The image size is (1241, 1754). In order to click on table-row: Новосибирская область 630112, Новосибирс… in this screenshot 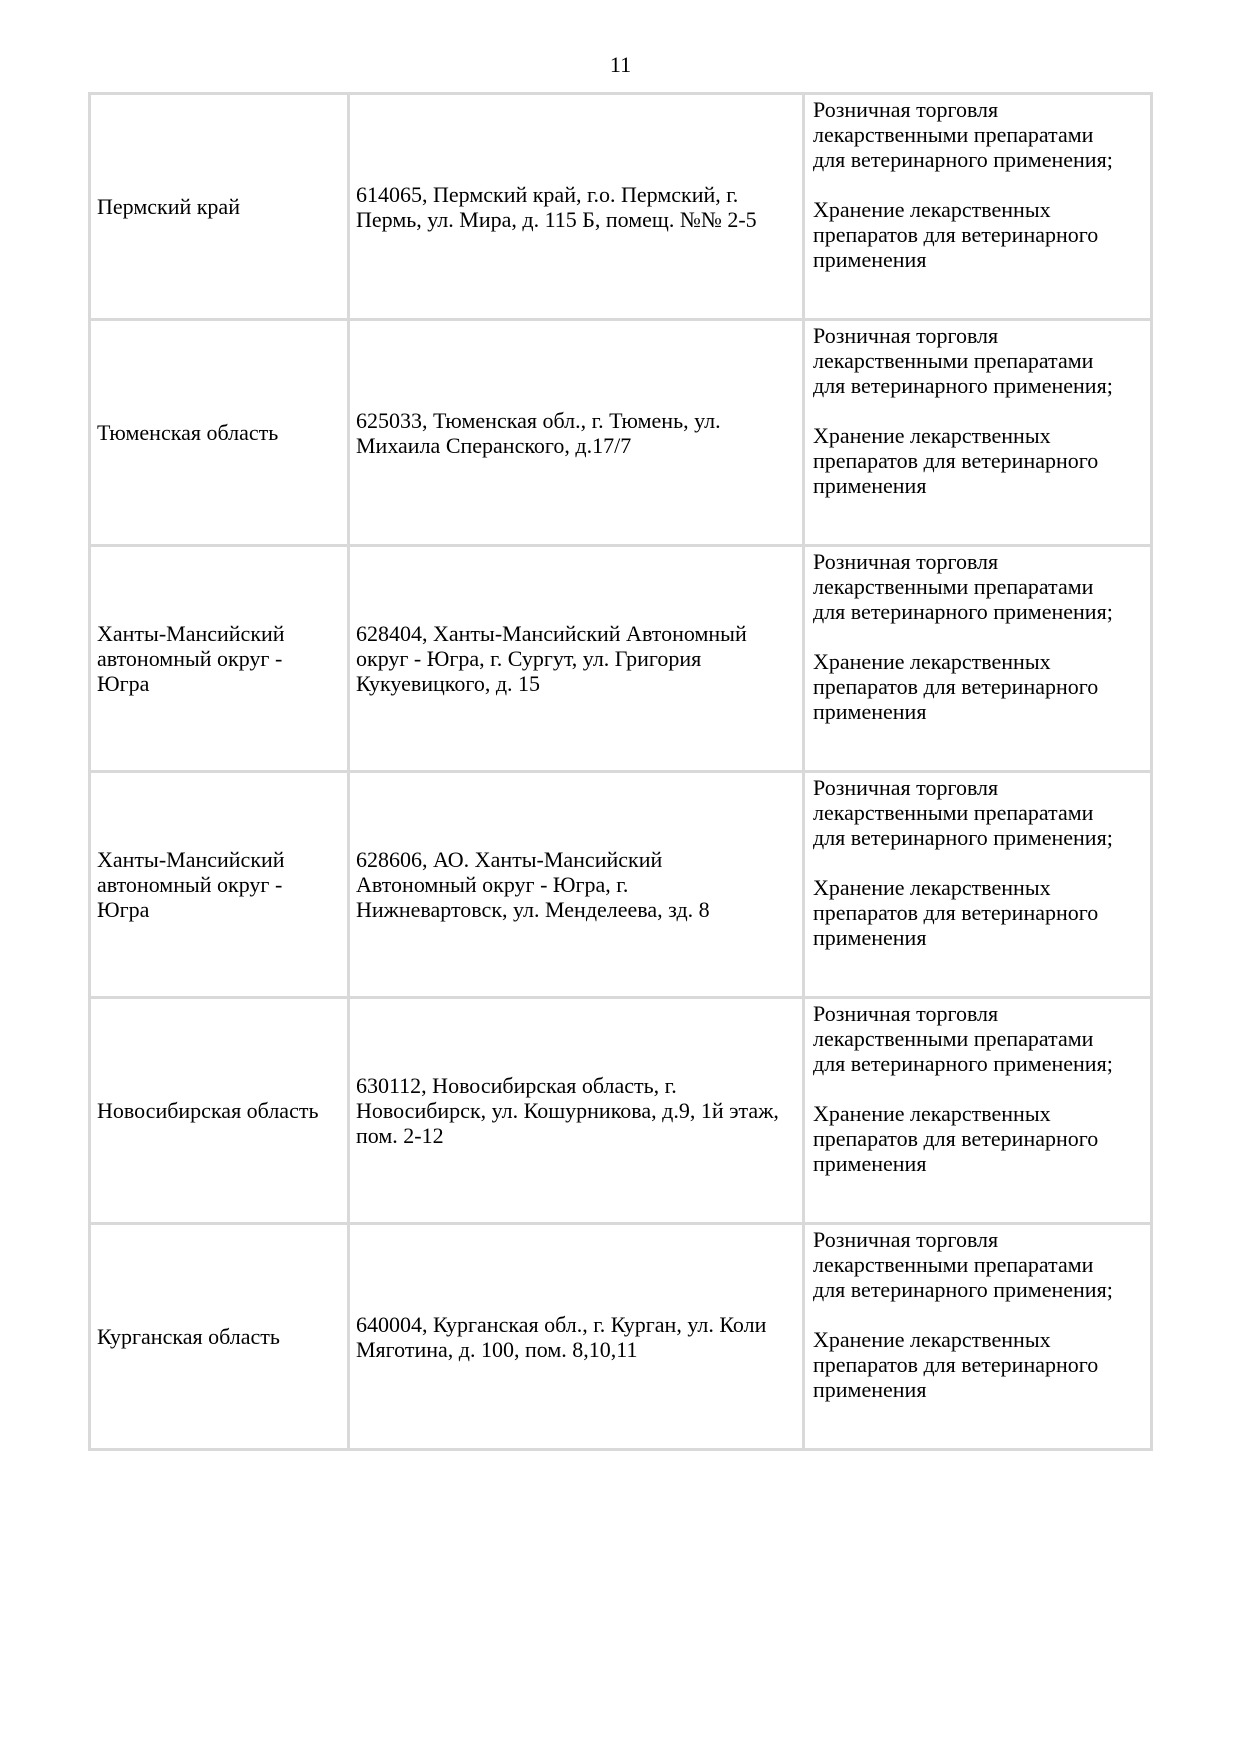, I will do `click(620, 1110)`.